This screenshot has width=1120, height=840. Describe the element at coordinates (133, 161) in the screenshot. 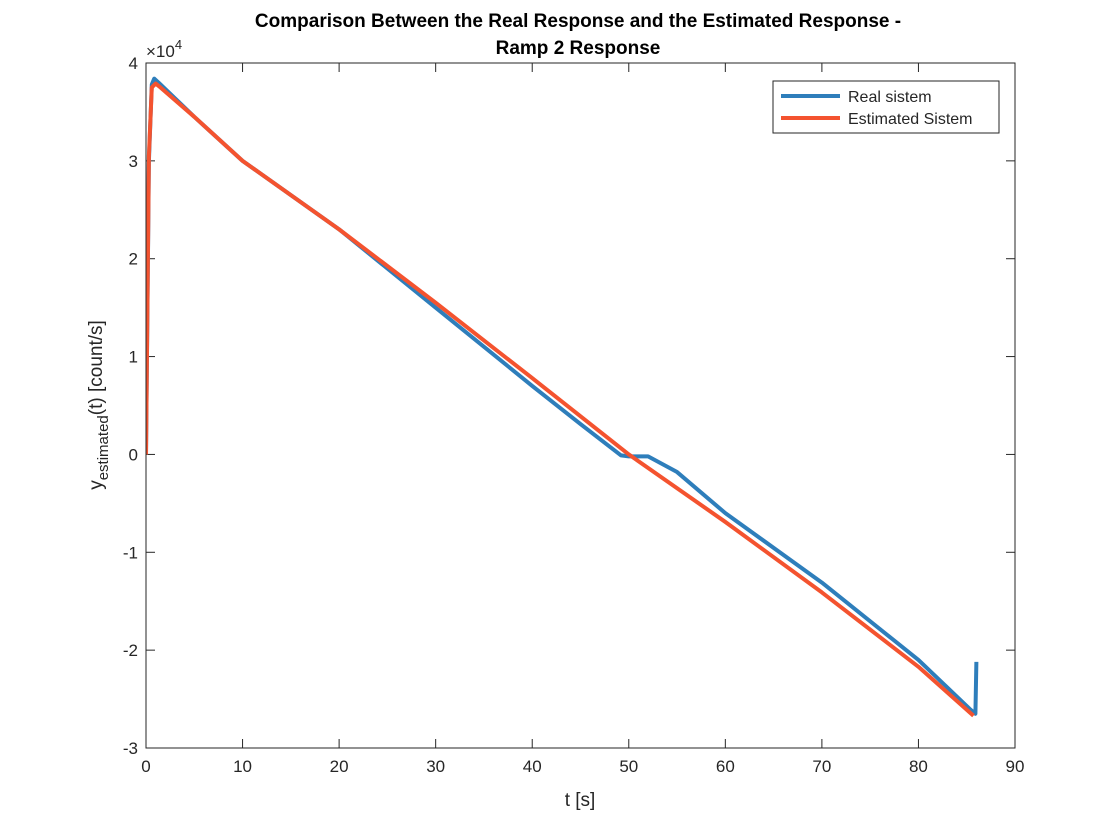

I see `y-tick-label: 3` at that location.